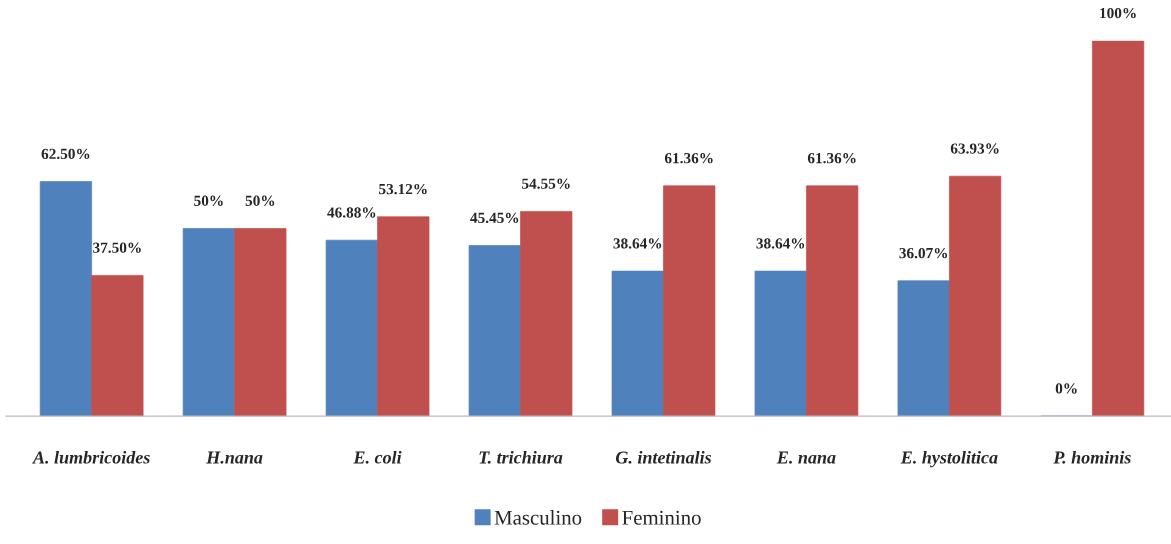  Describe the element at coordinates (949, 459) in the screenshot. I see `x-tick-label: E. hystolitica` at that location.